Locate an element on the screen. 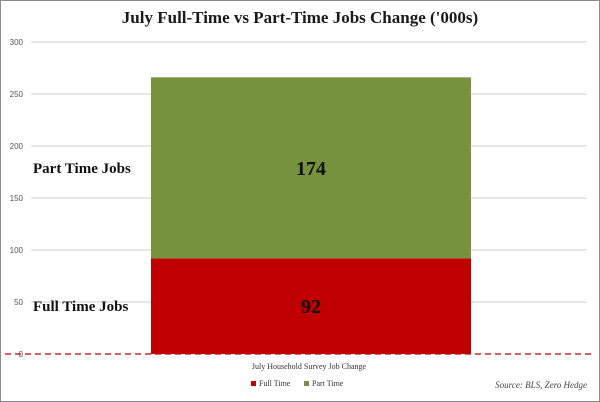  data-label: 92 is located at coordinates (311, 307).